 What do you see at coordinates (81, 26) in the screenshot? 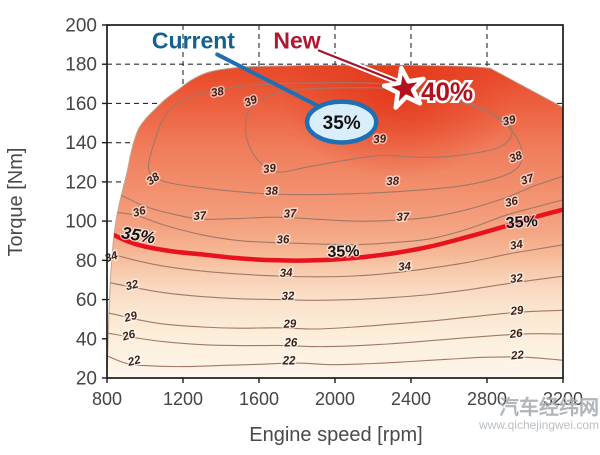
I see `y-tick-label-200: 200` at bounding box center [81, 26].